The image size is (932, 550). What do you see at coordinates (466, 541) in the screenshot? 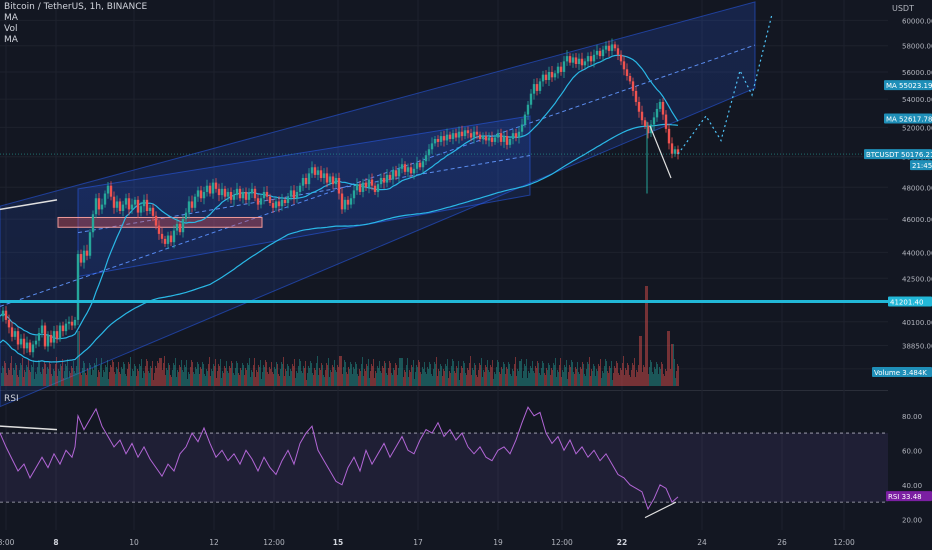
I see `time-axis: 8:00 8 10 12 12:00 15 17 19 12:00 22 24 26 12:00` at bounding box center [466, 541].